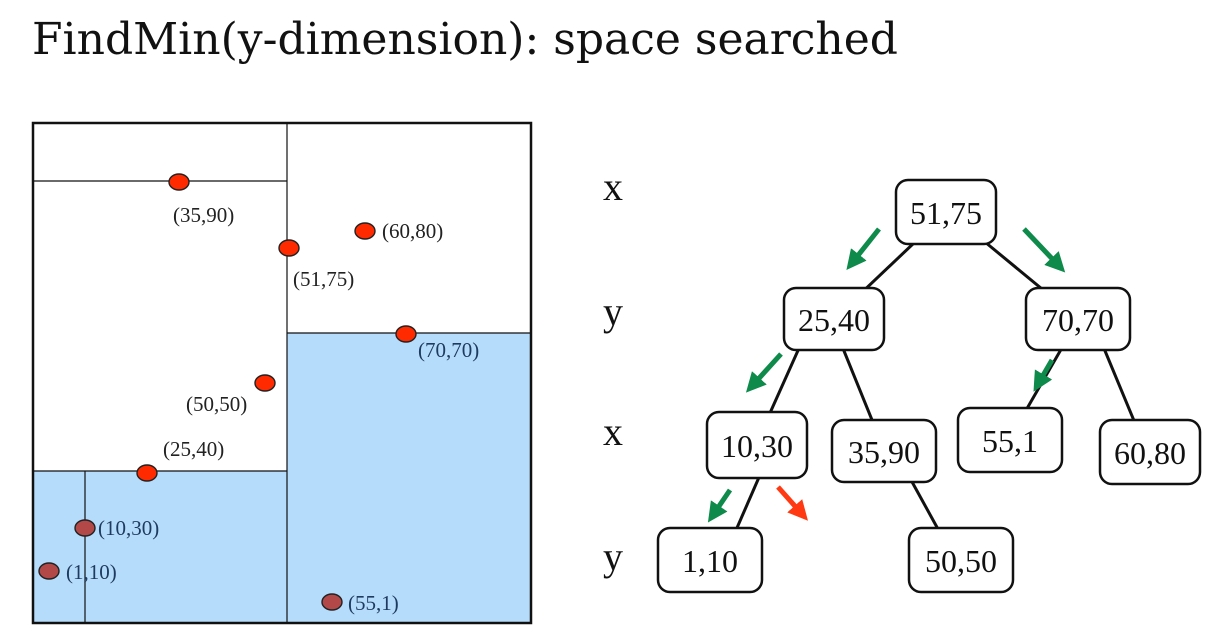 Image resolution: width=1224 pixels, height=637 pixels. What do you see at coordinates (613, 186) in the screenshot?
I see `level-label-0: x` at bounding box center [613, 186].